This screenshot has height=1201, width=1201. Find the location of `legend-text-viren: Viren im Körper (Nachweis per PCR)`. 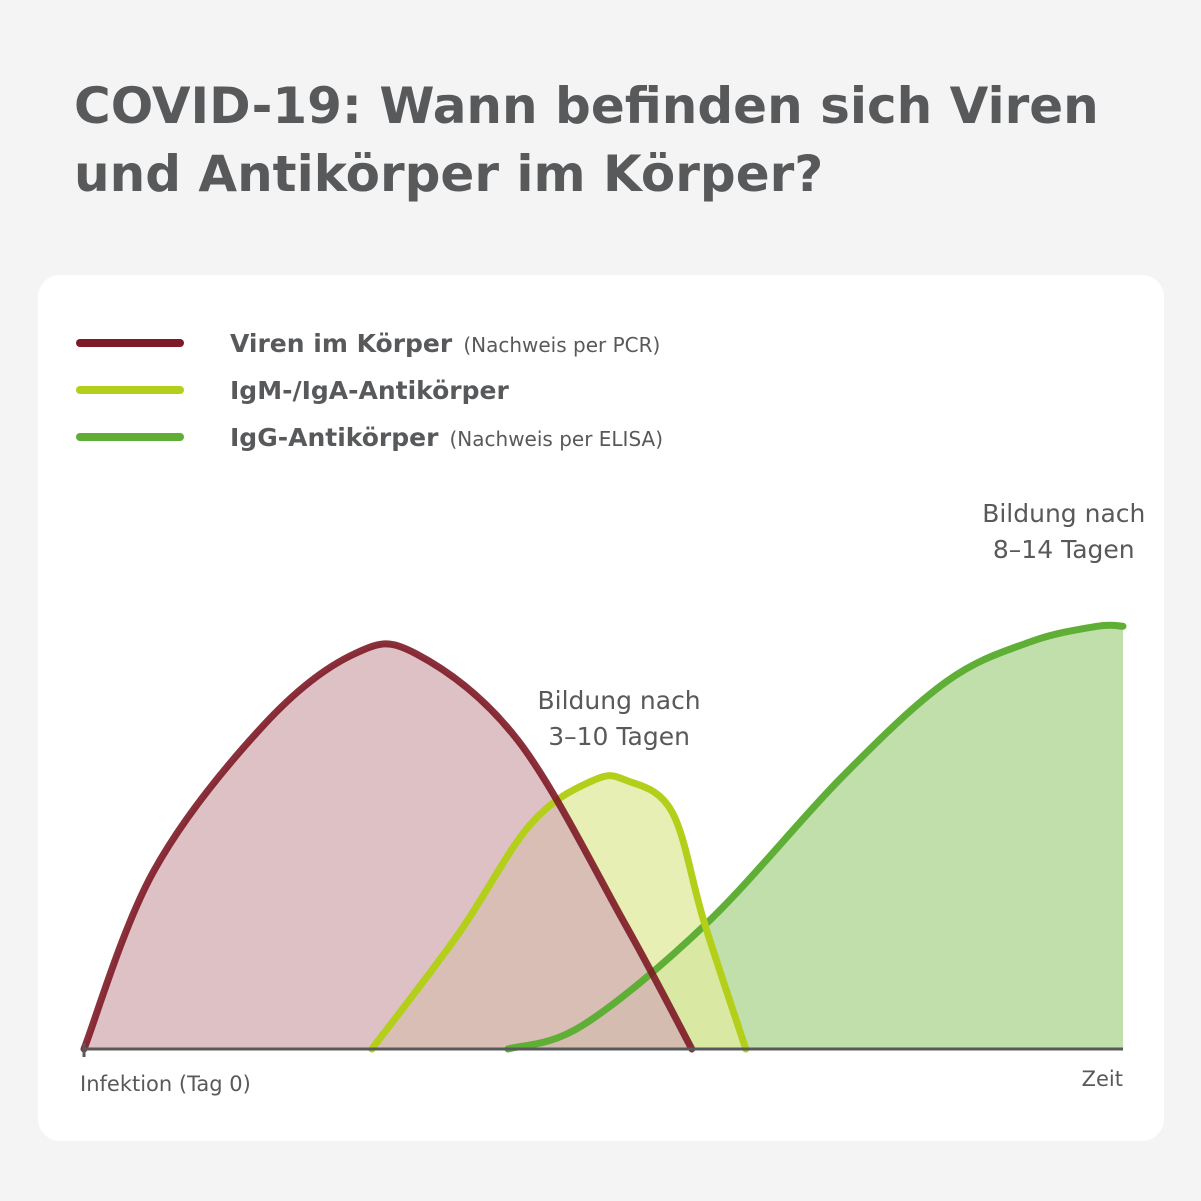

legend-text-viren: Viren im Körper (Nachweis per PCR) is located at coordinates (445, 345).